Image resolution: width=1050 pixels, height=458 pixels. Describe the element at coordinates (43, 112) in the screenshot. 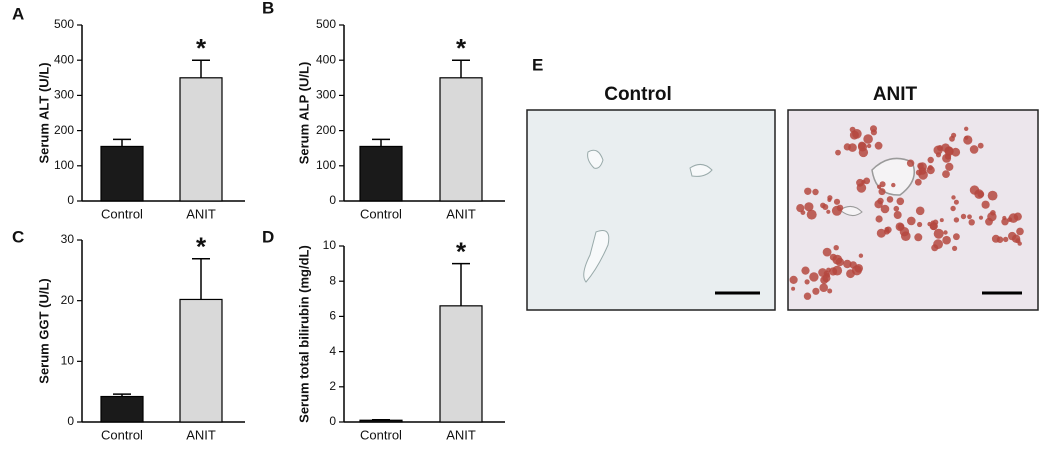

I see `y-axis-label: Serum ALT (U/L)` at that location.